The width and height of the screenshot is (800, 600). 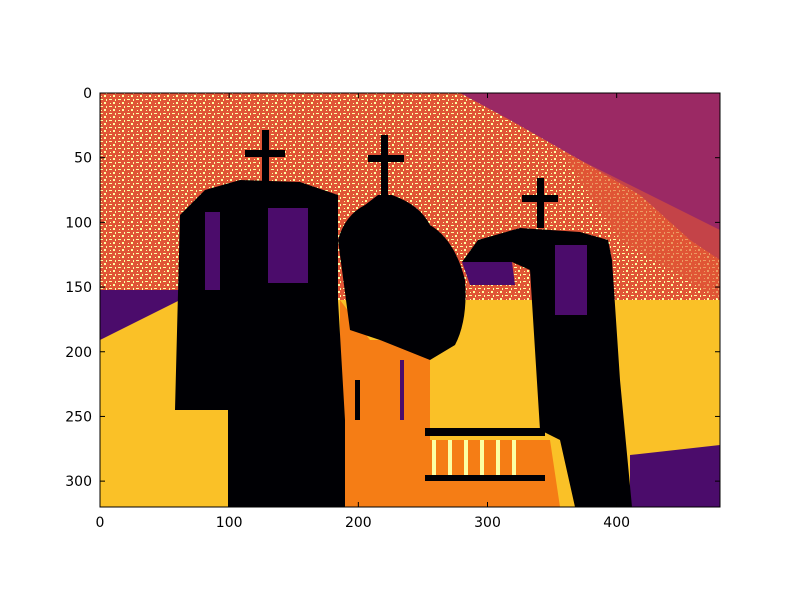 What do you see at coordinates (78, 288) in the screenshot?
I see `y-tick-label: 150` at bounding box center [78, 288].